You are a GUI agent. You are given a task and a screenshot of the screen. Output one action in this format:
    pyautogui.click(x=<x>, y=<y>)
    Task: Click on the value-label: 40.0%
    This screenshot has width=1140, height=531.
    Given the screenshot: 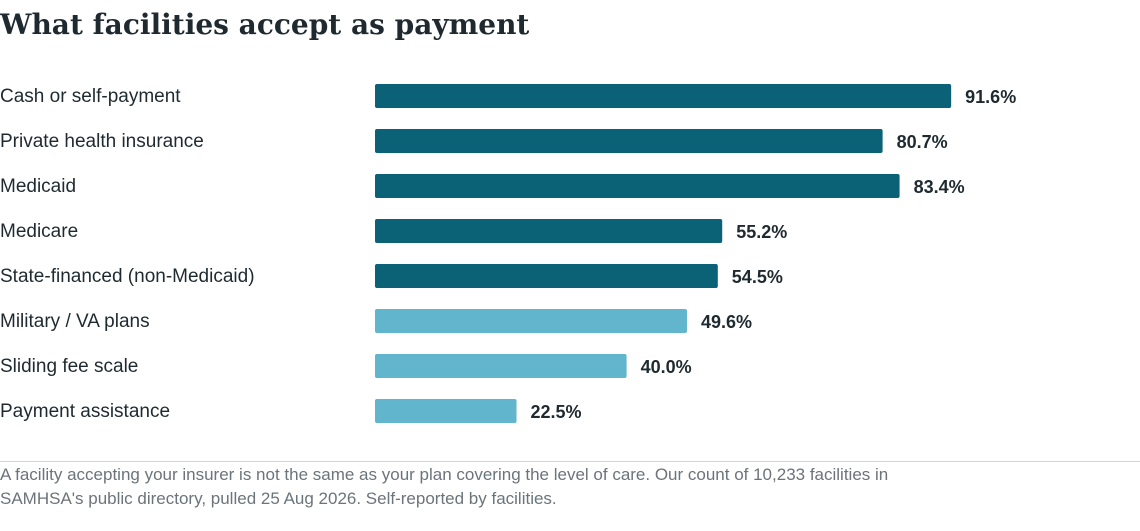 What is the action you would take?
    pyautogui.click(x=666, y=367)
    